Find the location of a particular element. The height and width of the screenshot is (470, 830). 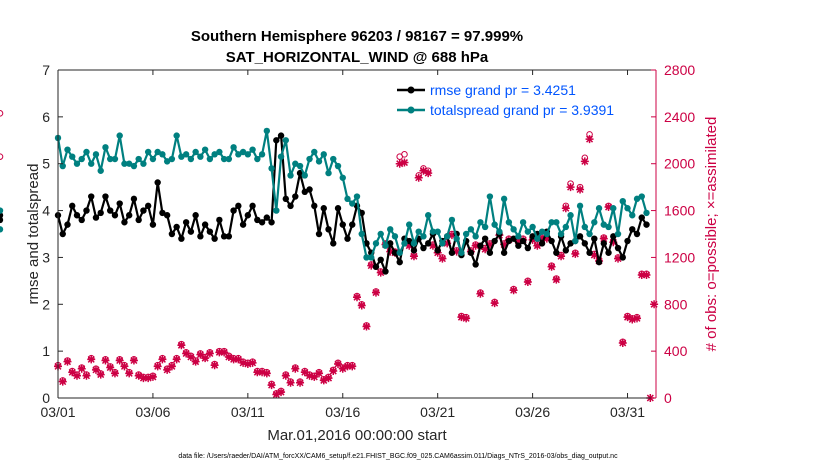

y-tick-label-left: 3 is located at coordinates (46, 257).